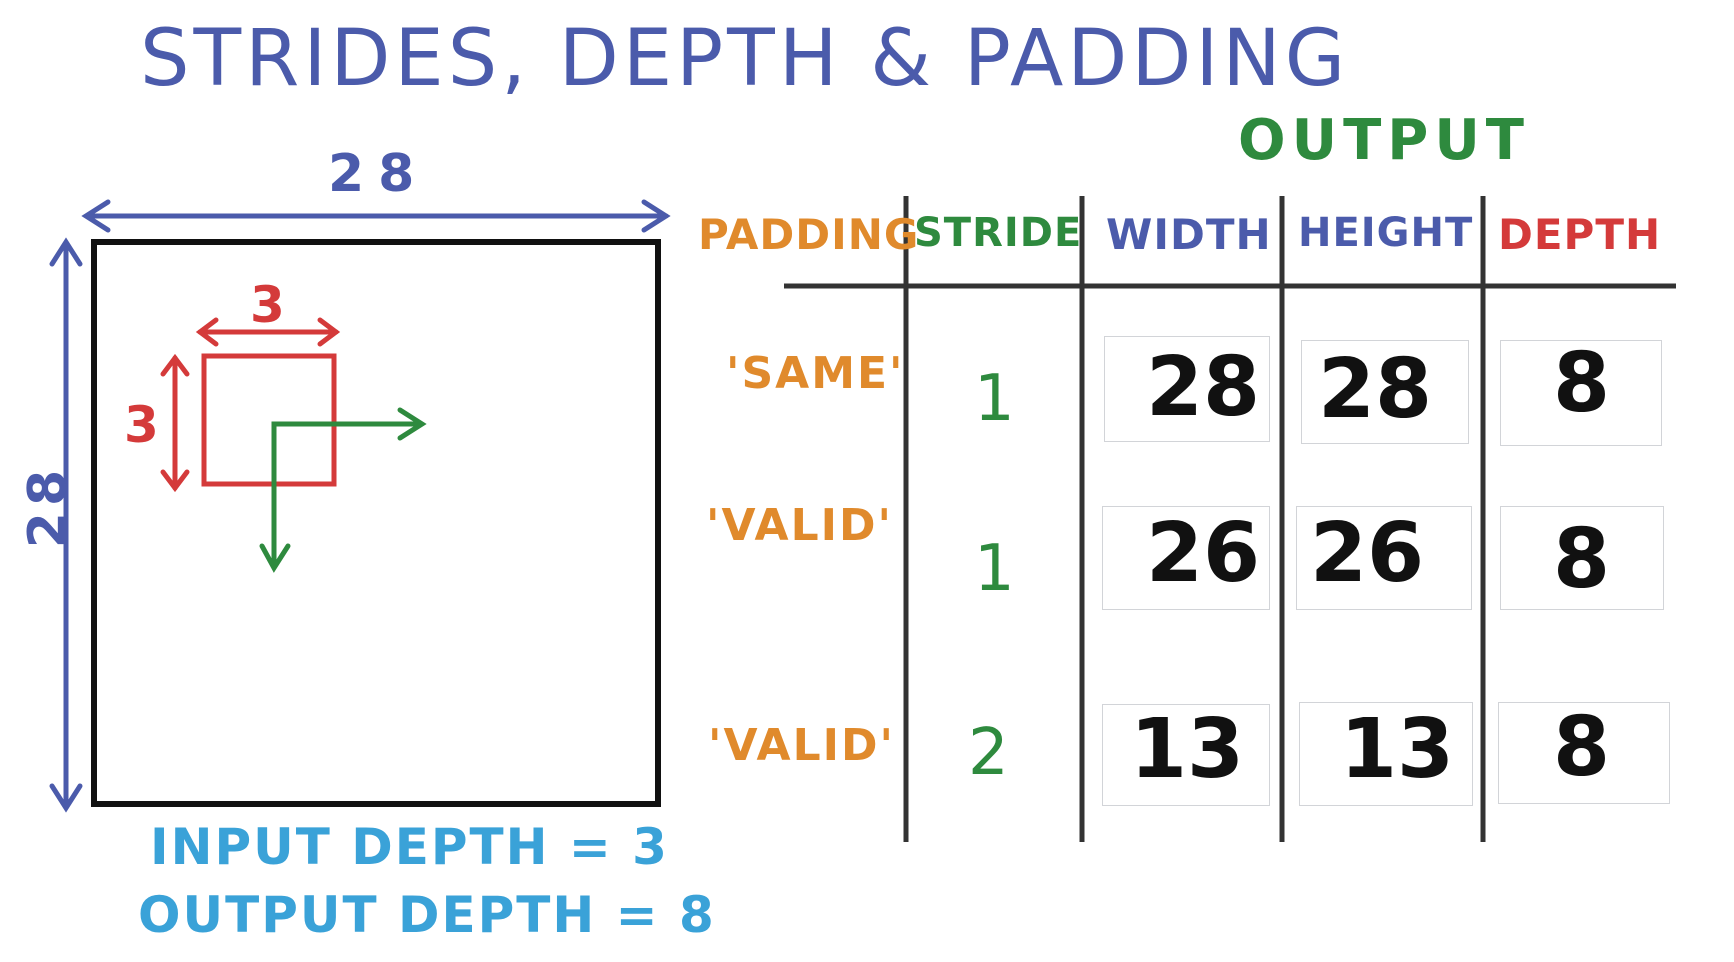  I want to click on row-height: 26, so click(1367, 553).